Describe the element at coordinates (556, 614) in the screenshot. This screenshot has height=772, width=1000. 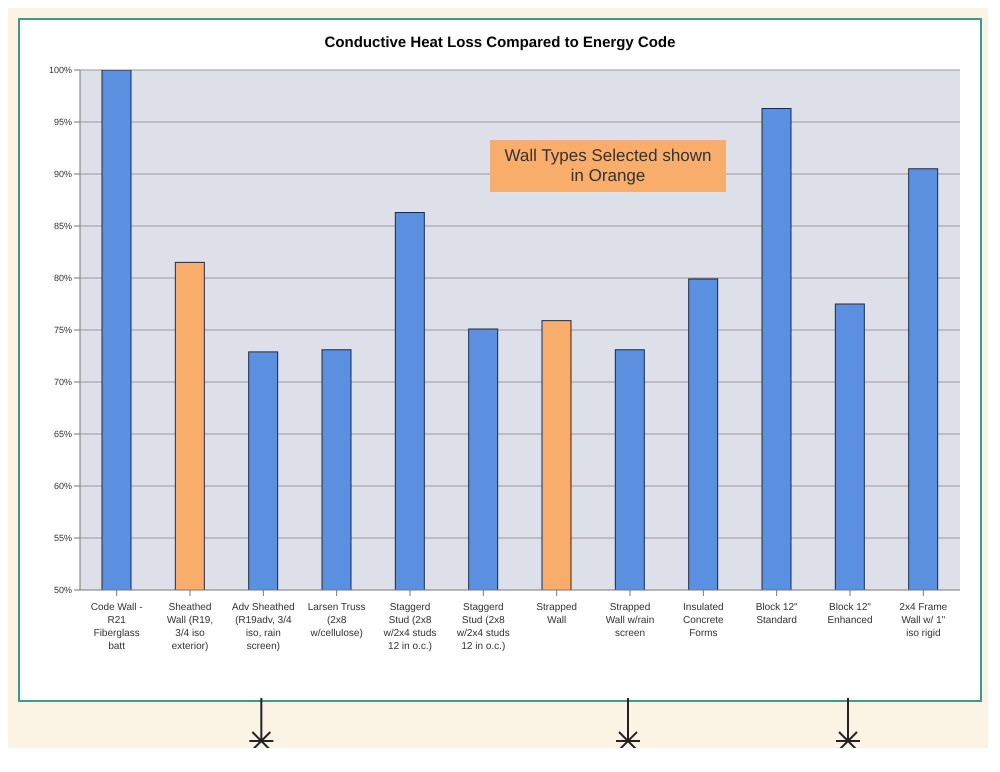
I see `x-tick-label: Strapped Wall` at that location.